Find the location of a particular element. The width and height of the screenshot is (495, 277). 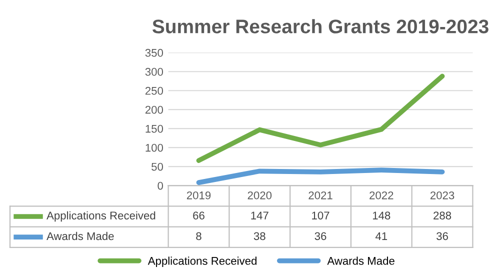

data-label: 66 is located at coordinates (198, 216).